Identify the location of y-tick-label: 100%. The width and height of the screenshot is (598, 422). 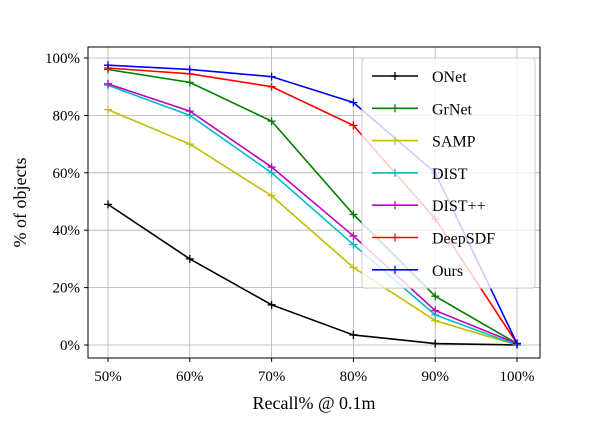
(62, 59).